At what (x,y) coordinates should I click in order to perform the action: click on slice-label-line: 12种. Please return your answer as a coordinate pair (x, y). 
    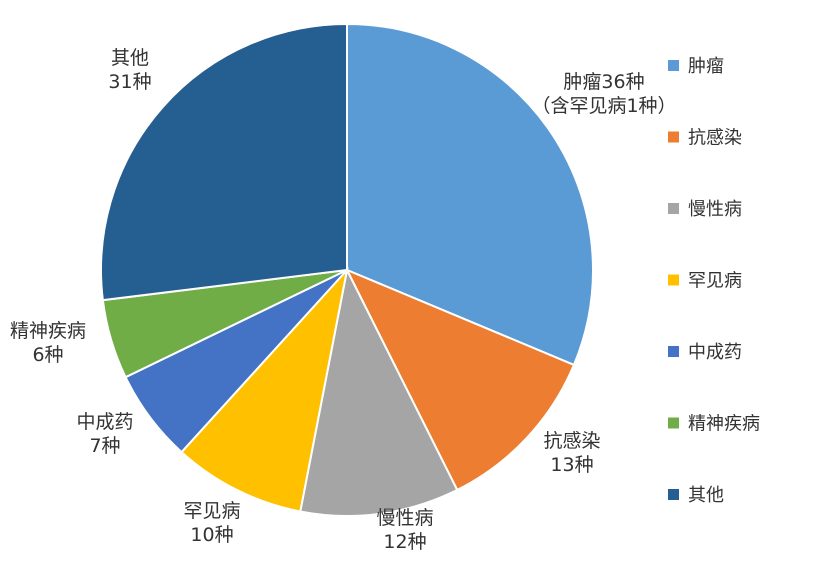
    Looking at the image, I should click on (404, 542).